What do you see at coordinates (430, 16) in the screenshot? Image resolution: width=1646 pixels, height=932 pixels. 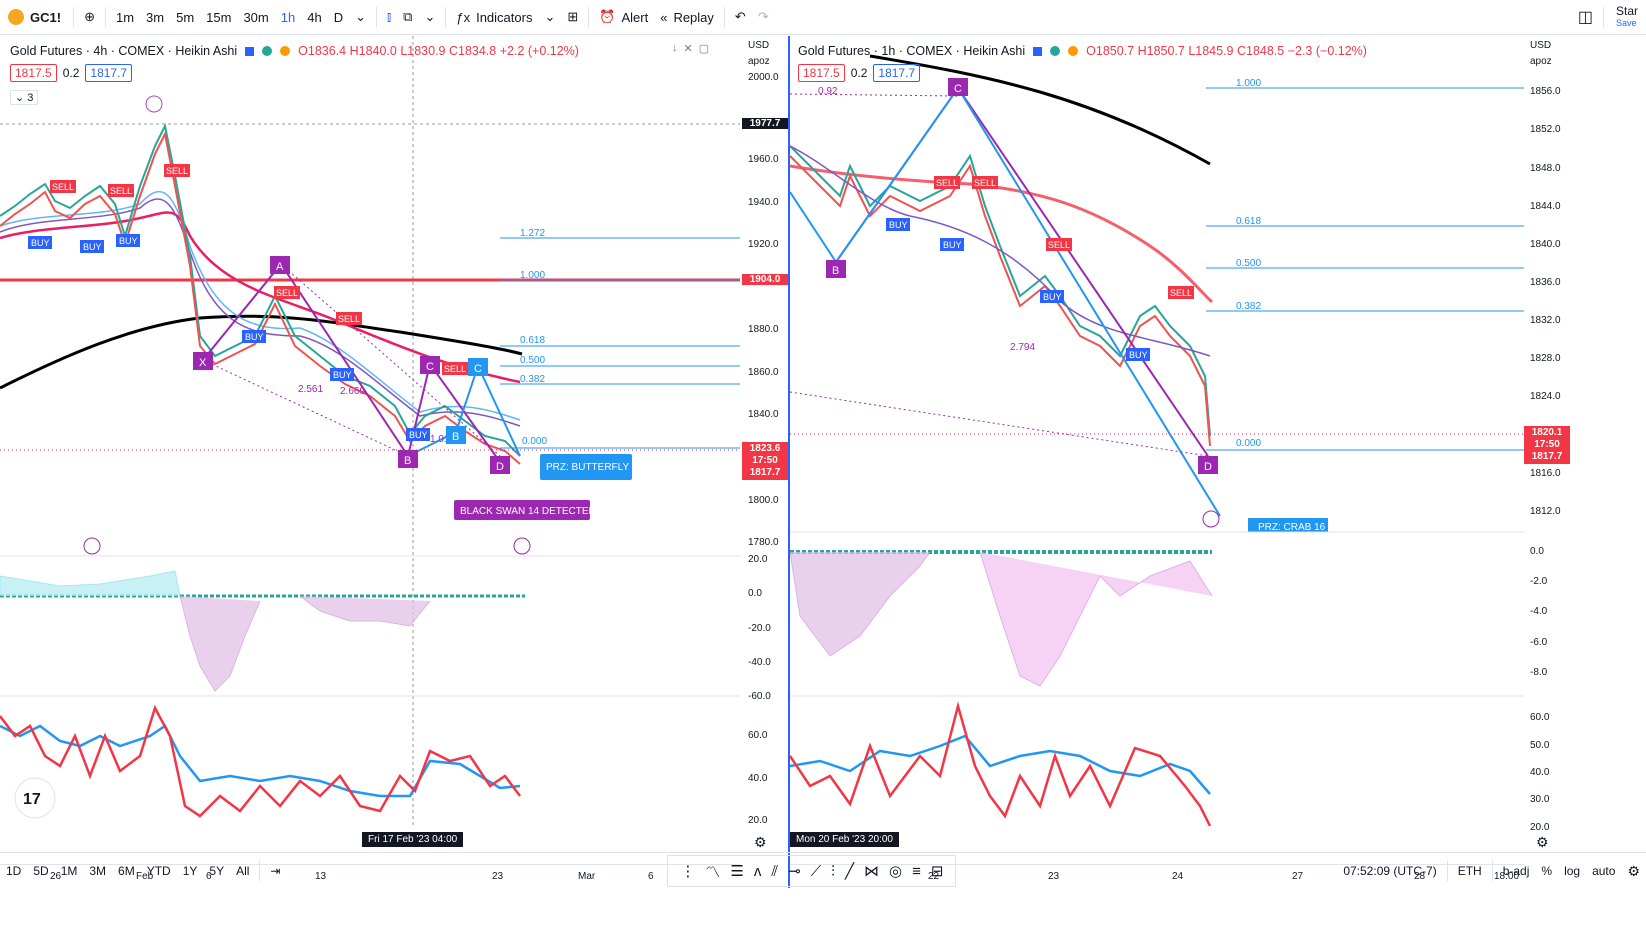 I see `chart-style-chevron-icon: ⌄` at bounding box center [430, 16].